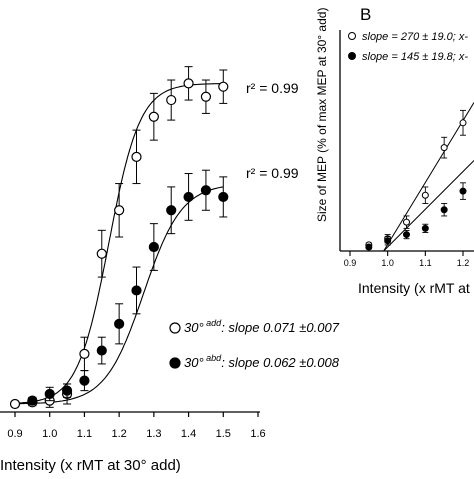 The width and height of the screenshot is (474, 479). I want to click on x-tick-label-b: 1.0, so click(387, 263).